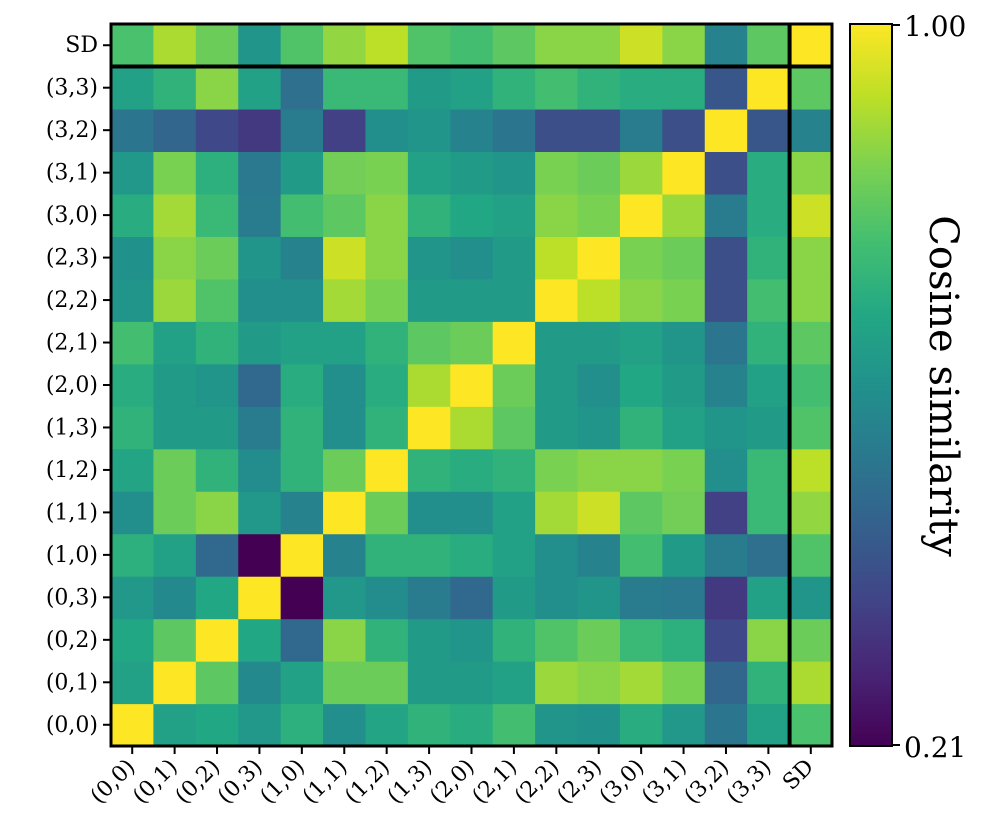  I want to click on x-tick-label: (0,2), so click(198, 782).